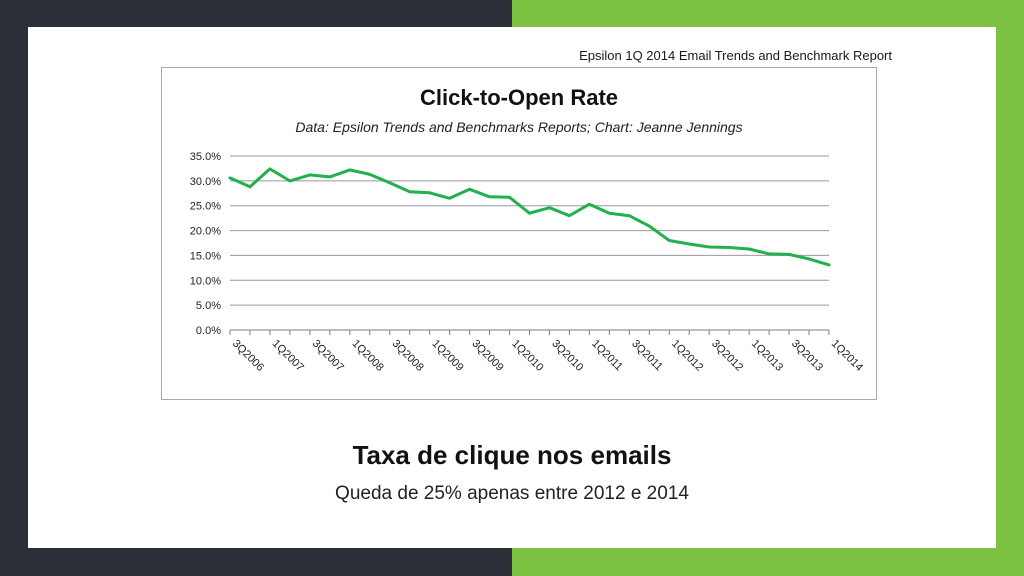 The height and width of the screenshot is (576, 1024). What do you see at coordinates (512, 493) in the screenshot?
I see `slide-subline: Queda de 25% apenas entre 2012 e 2014` at bounding box center [512, 493].